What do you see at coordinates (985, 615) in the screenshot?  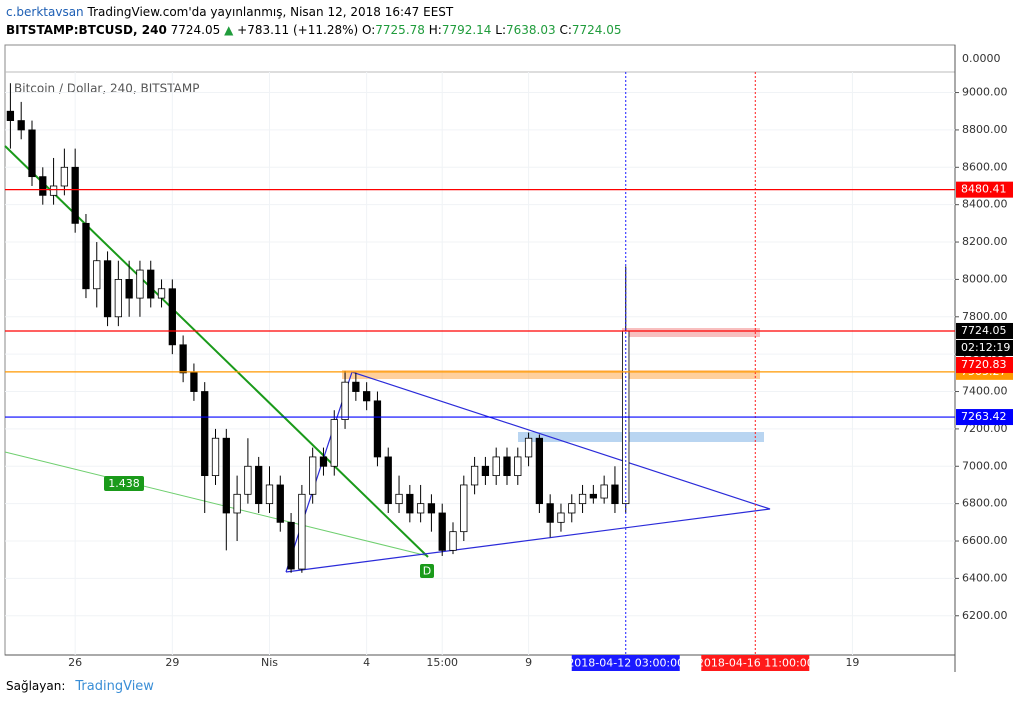 I see `y-tick-label: 6200.00` at bounding box center [985, 615].